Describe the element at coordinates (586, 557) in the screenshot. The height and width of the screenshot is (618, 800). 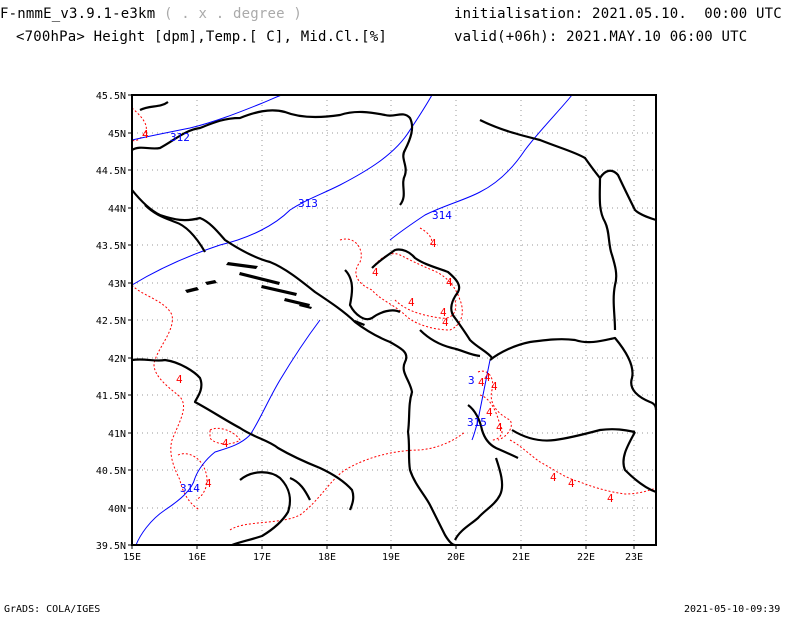
I see `lon-tick-label: 22E` at that location.